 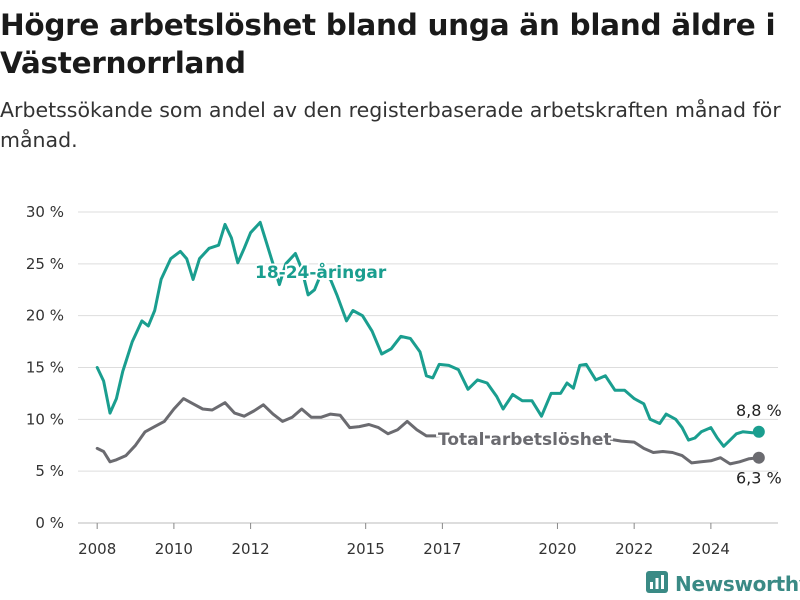 I want to click on y-tick-label: 15 %, so click(x=45, y=368).